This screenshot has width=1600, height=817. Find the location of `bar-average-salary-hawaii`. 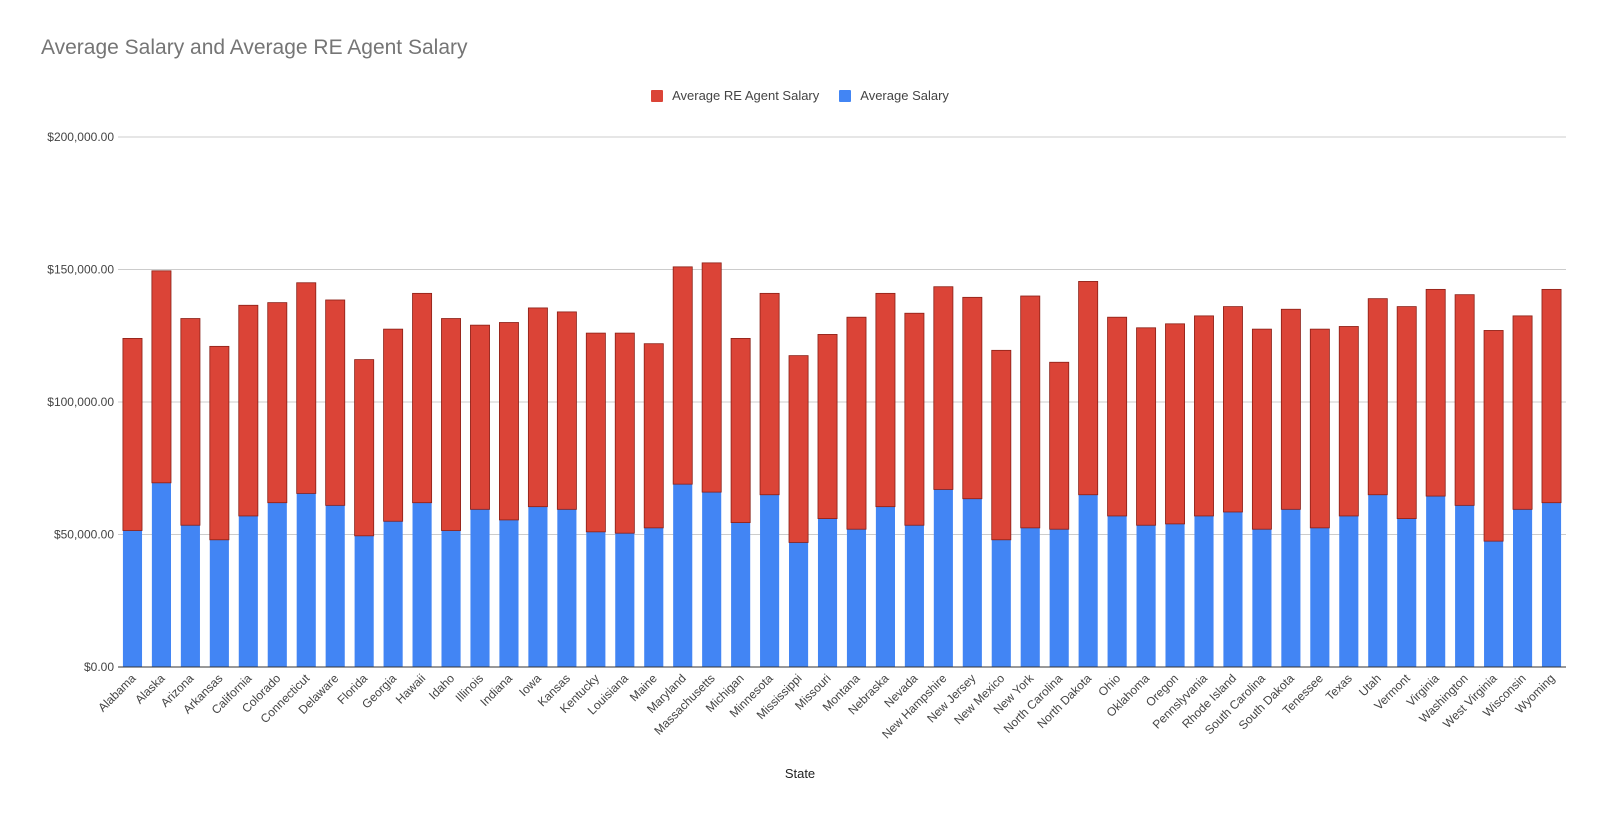

bar-average-salary-hawaii is located at coordinates (422, 584).